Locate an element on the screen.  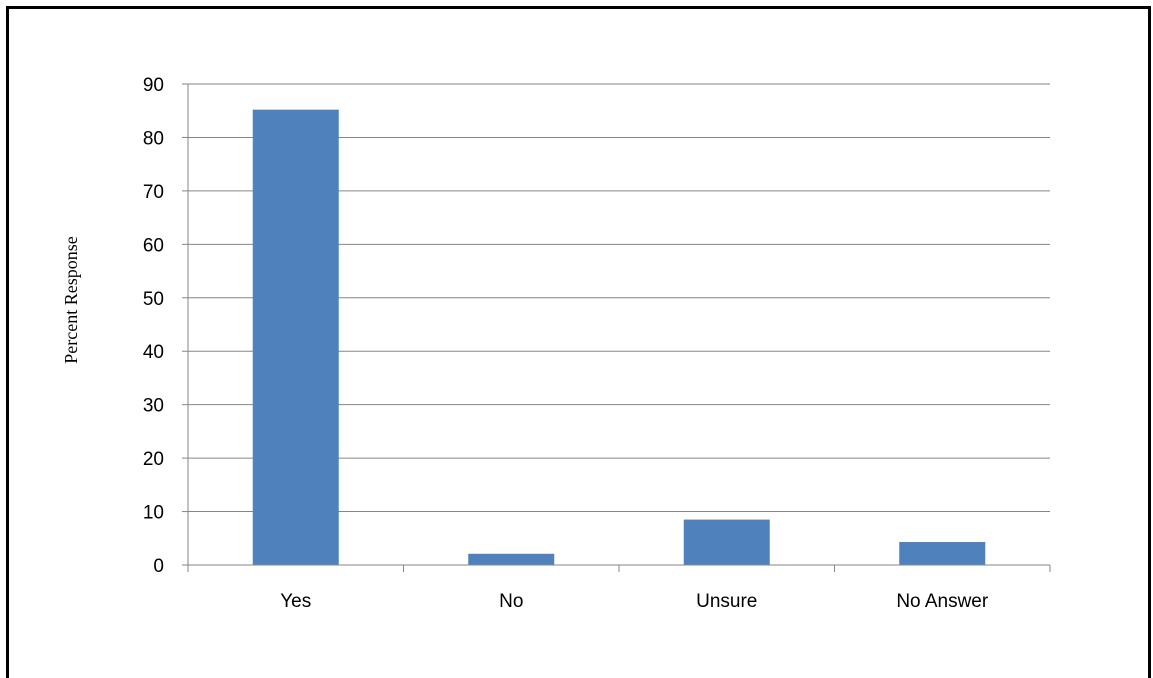
y-tick-labels: 0 10 20 30 40 50 60 70 80 90 is located at coordinates (153, 326).